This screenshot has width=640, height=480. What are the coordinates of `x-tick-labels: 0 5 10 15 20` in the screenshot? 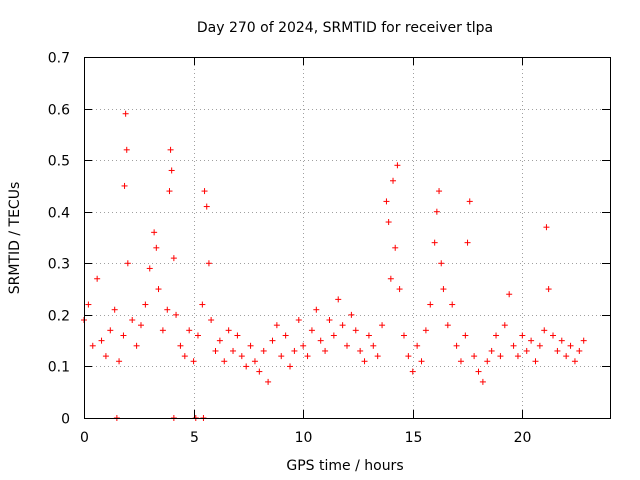 It's located at (305, 438).